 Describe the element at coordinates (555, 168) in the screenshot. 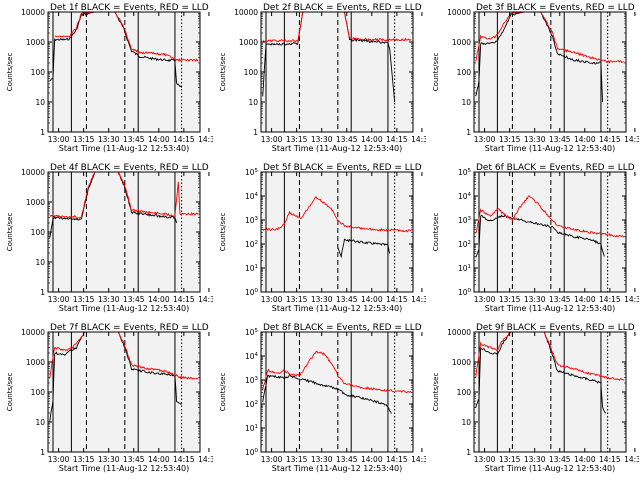

I see `chart-title: Det 6f BLACK = Events, RED = LLD` at that location.